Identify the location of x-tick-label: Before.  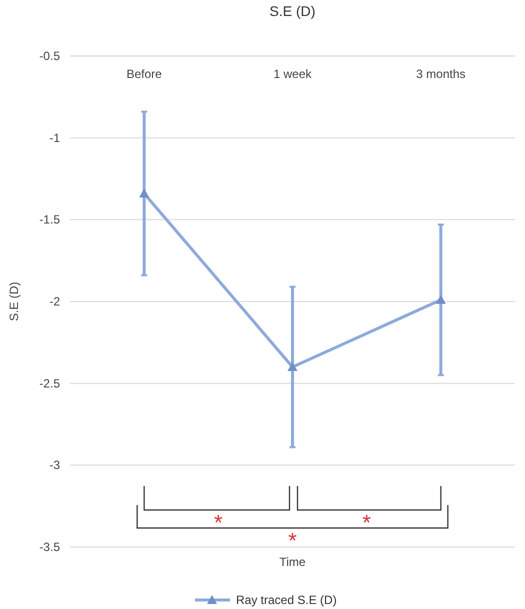
(144, 74).